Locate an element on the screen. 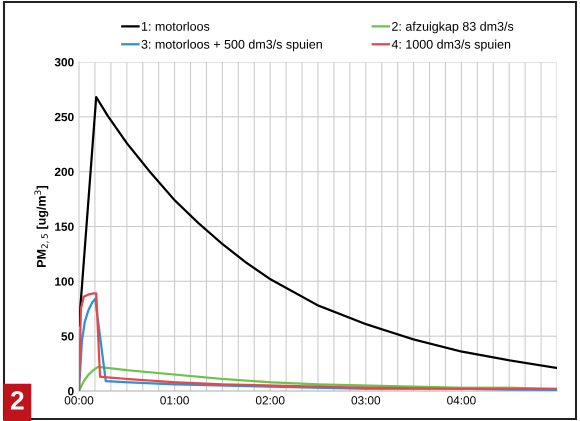  x-tick-label: 01:00 is located at coordinates (174, 400).